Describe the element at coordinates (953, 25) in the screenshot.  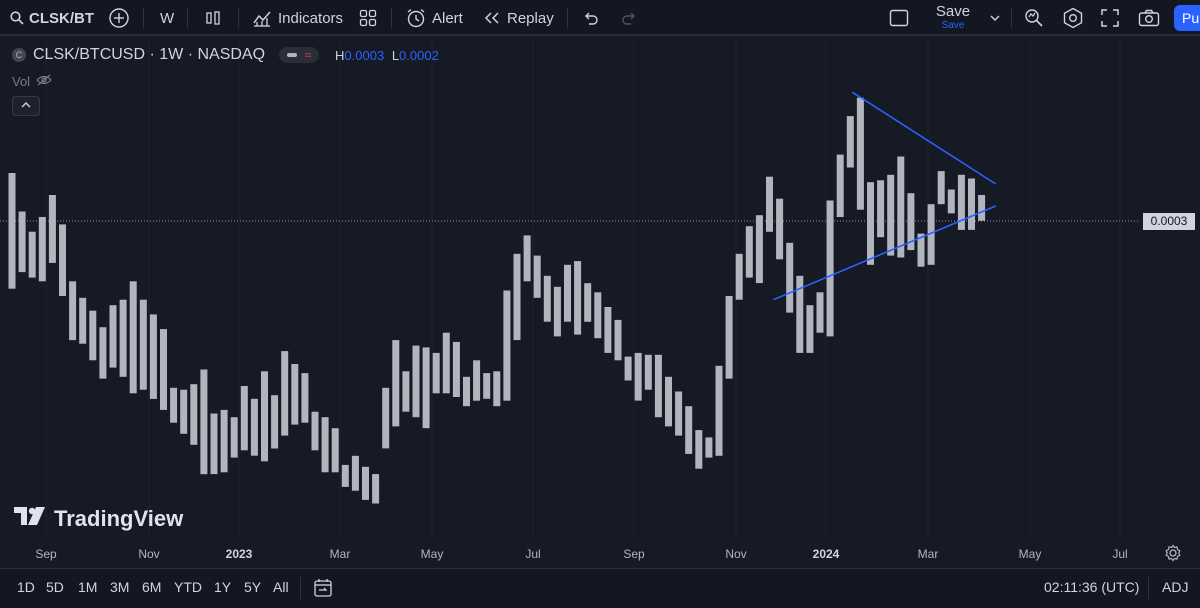
I see `save-sublabel: Save` at that location.